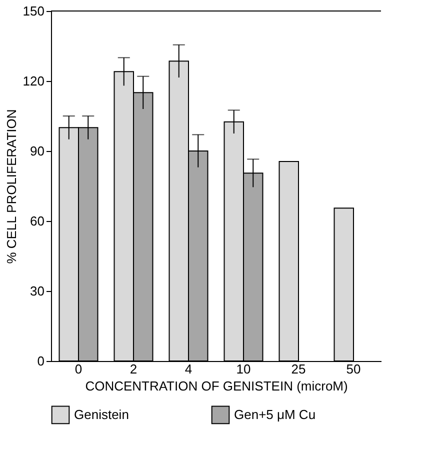 Image resolution: width=446 pixels, height=469 pixels. Describe the element at coordinates (37, 151) in the screenshot. I see `y-tick-label: 90` at that location.